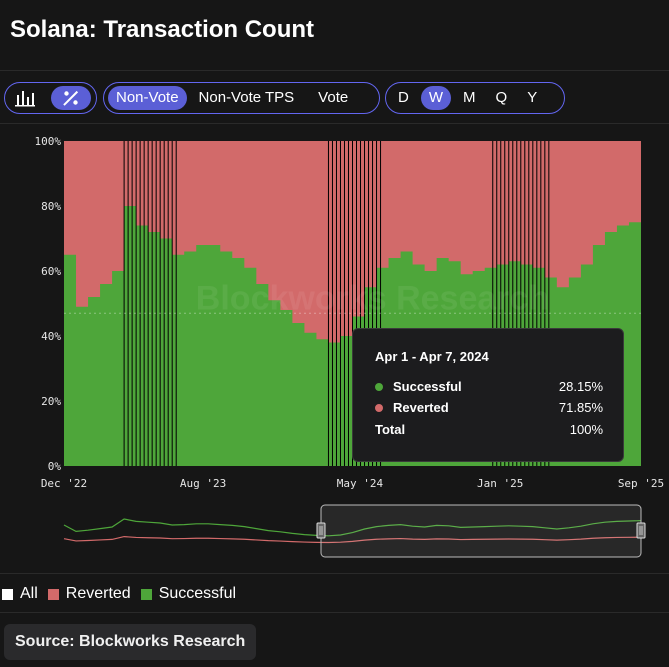  I want to click on reverted-dot-icon, so click(379, 407).